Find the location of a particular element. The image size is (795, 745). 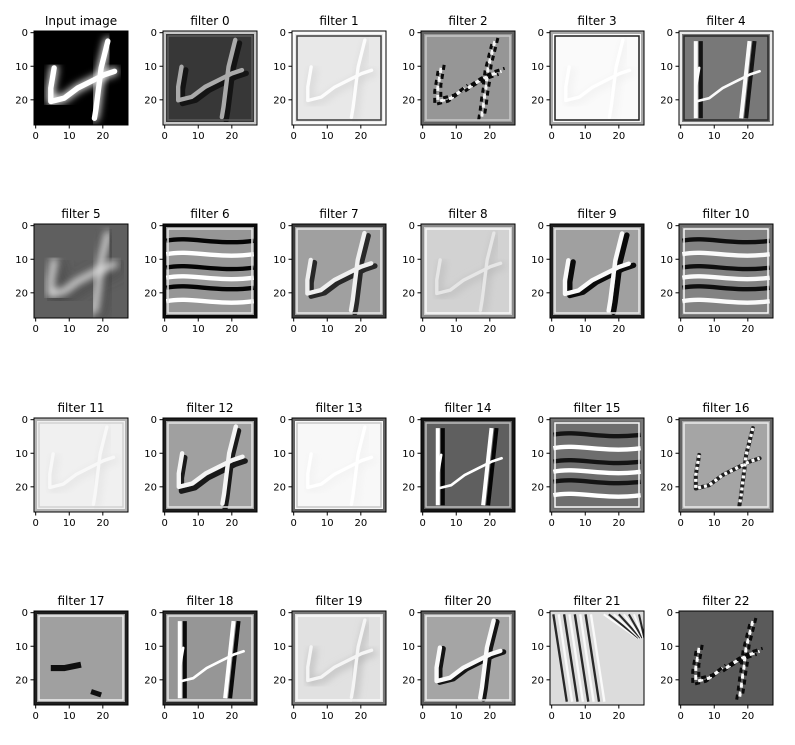

panel-6: filter 5 0 10 20 0 10 20 is located at coordinates (72, 271).